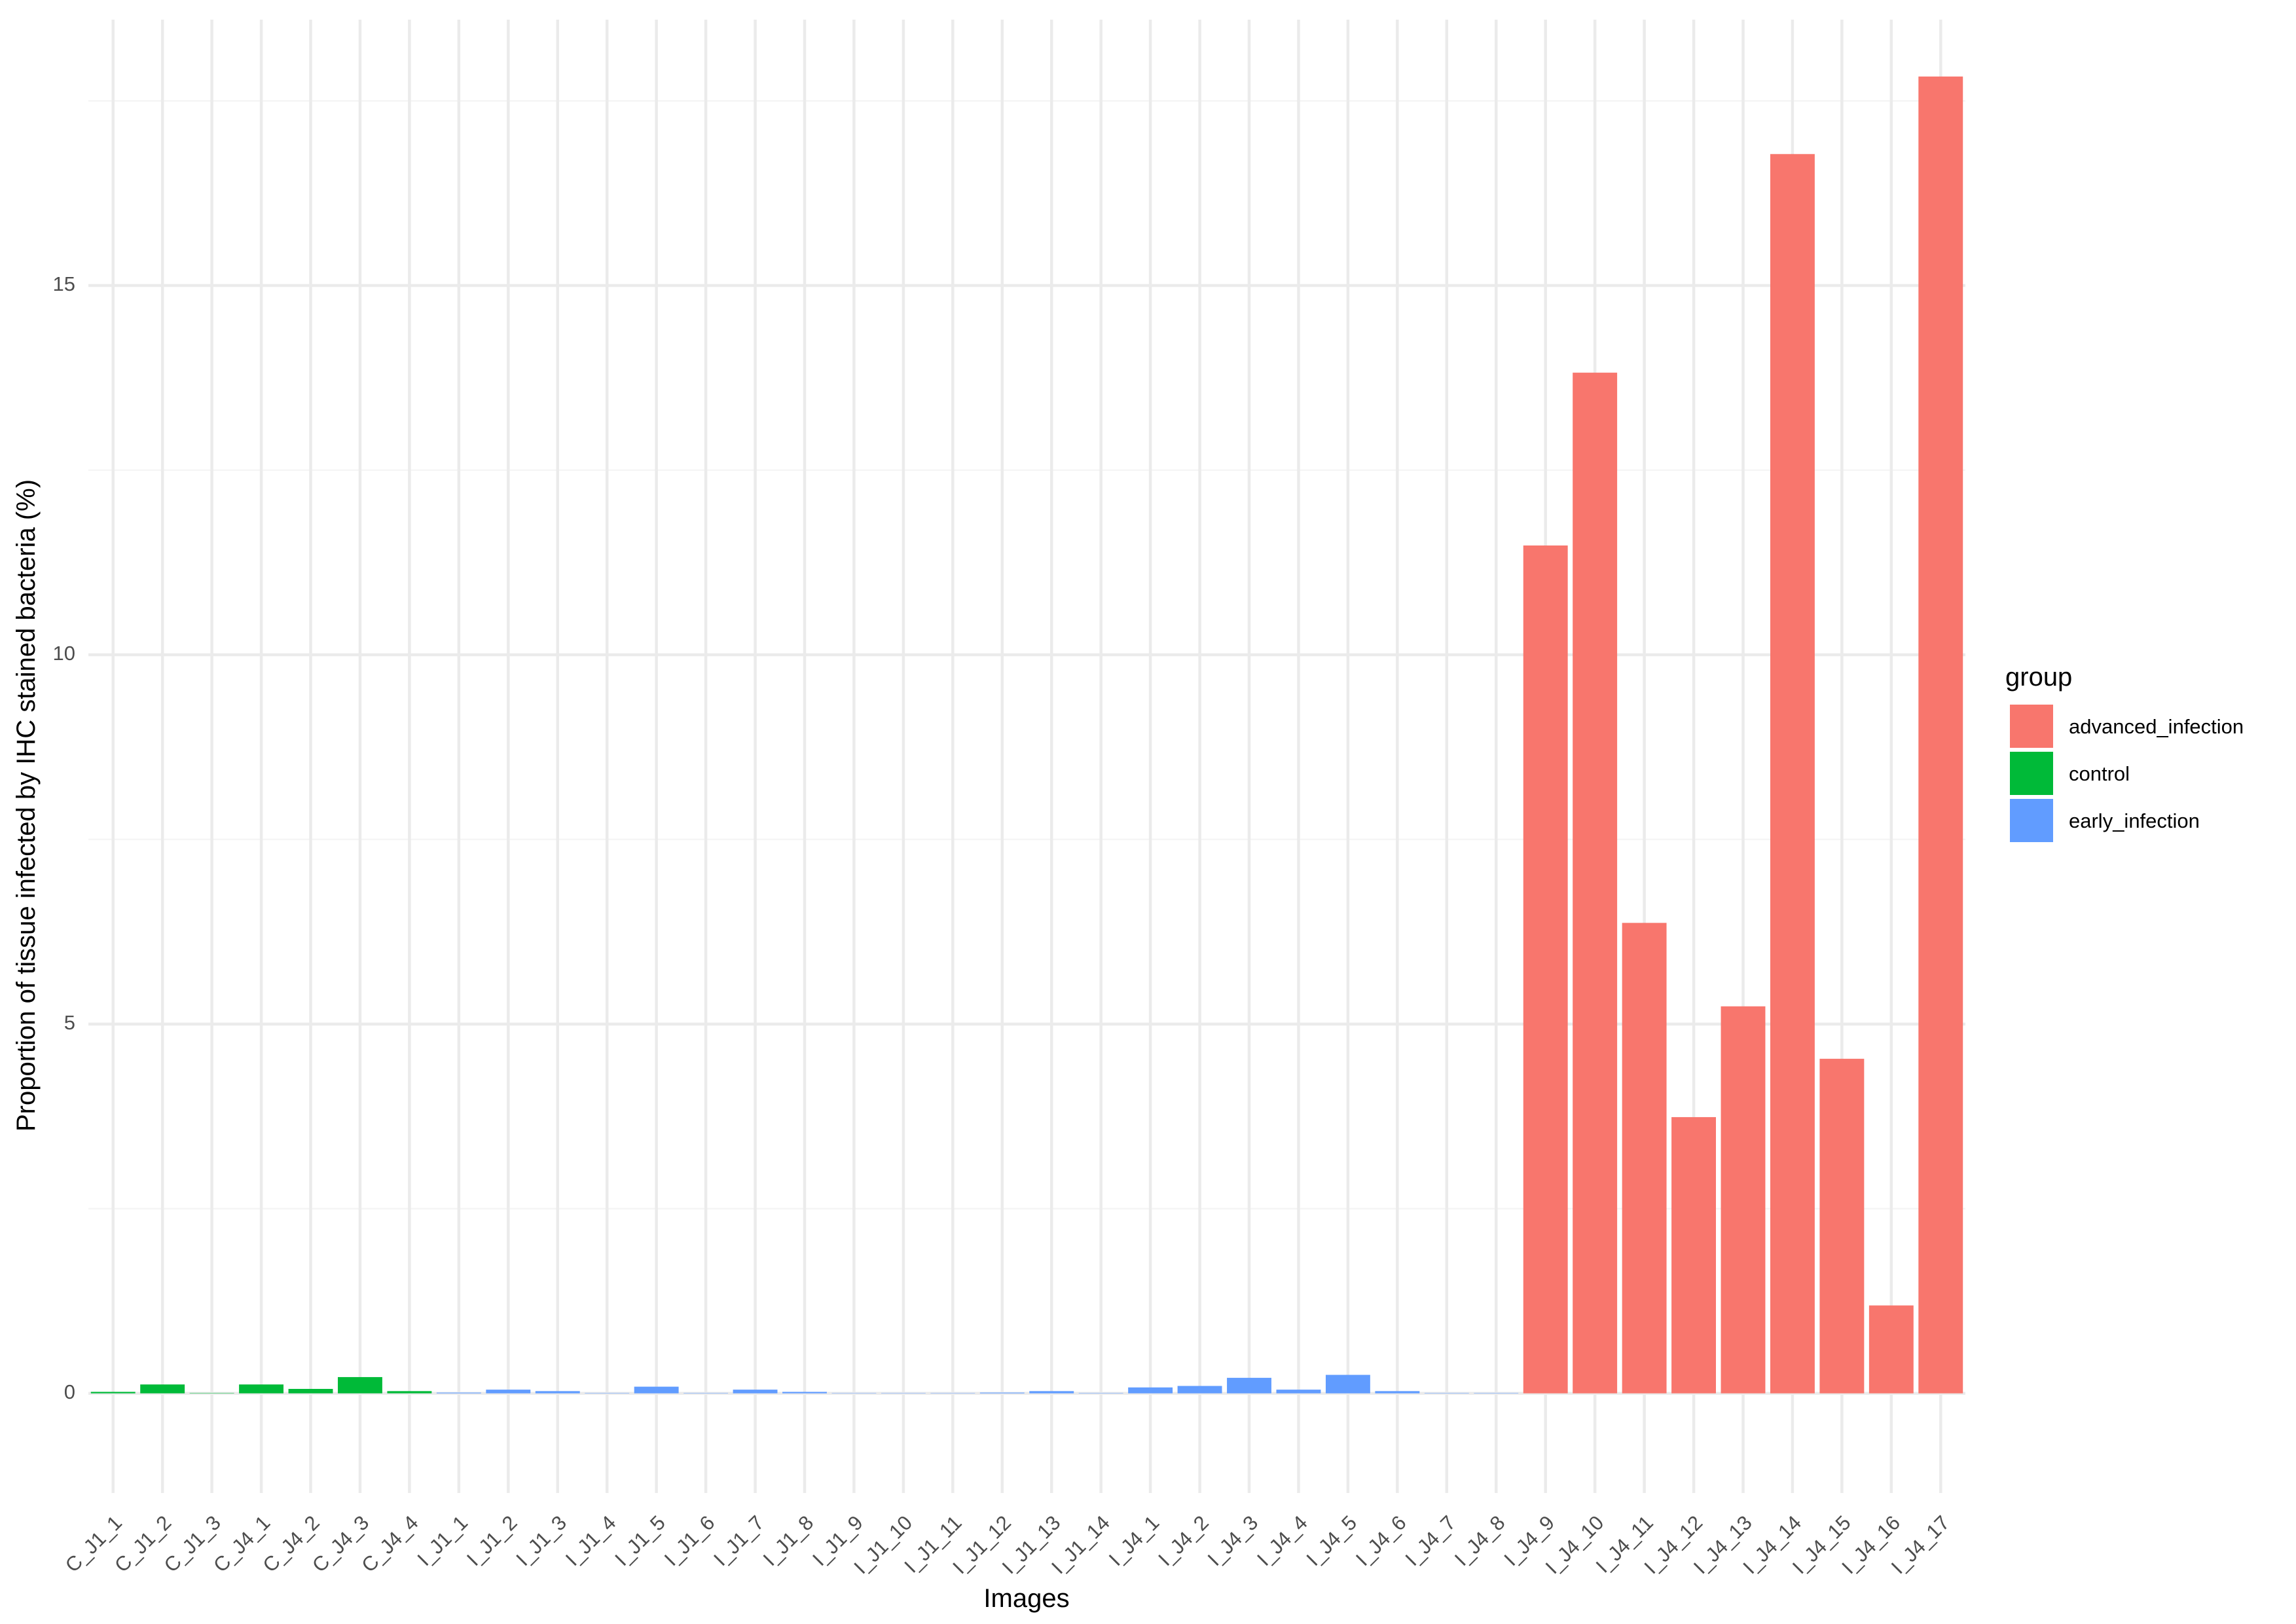  What do you see at coordinates (739, 1541) in the screenshot?
I see `x-tick-label: I_J1_7` at bounding box center [739, 1541].